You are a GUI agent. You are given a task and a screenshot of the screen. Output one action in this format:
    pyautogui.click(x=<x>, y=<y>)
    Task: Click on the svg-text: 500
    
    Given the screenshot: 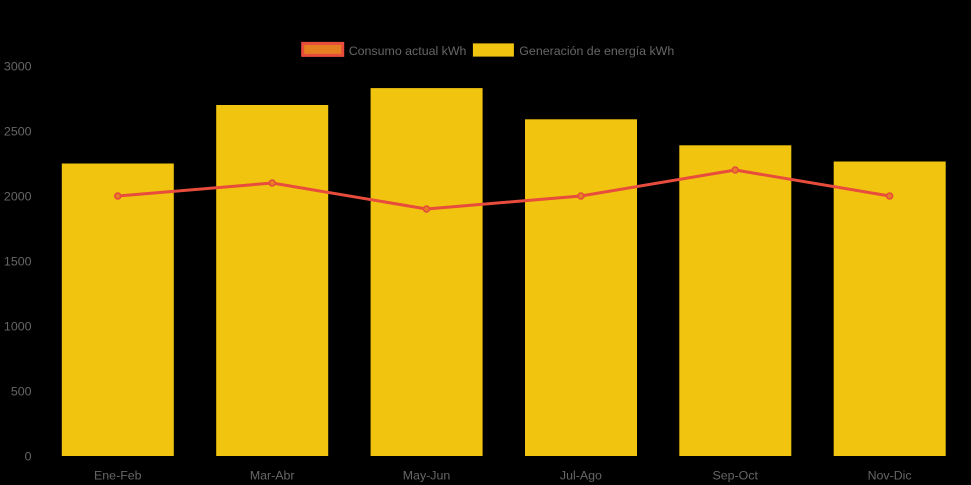 What is the action you would take?
    pyautogui.click(x=21, y=391)
    